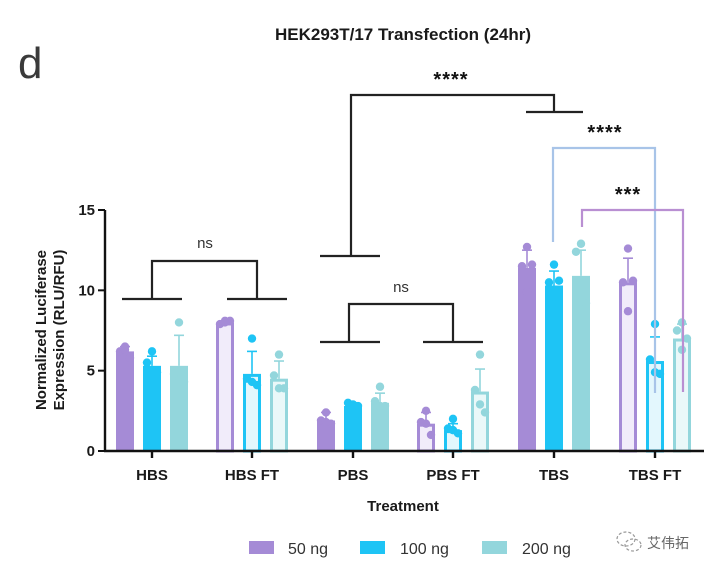 The width and height of the screenshot is (720, 571). Describe the element at coordinates (152, 475) in the screenshot. I see `x-tick-label: HBS` at that location.